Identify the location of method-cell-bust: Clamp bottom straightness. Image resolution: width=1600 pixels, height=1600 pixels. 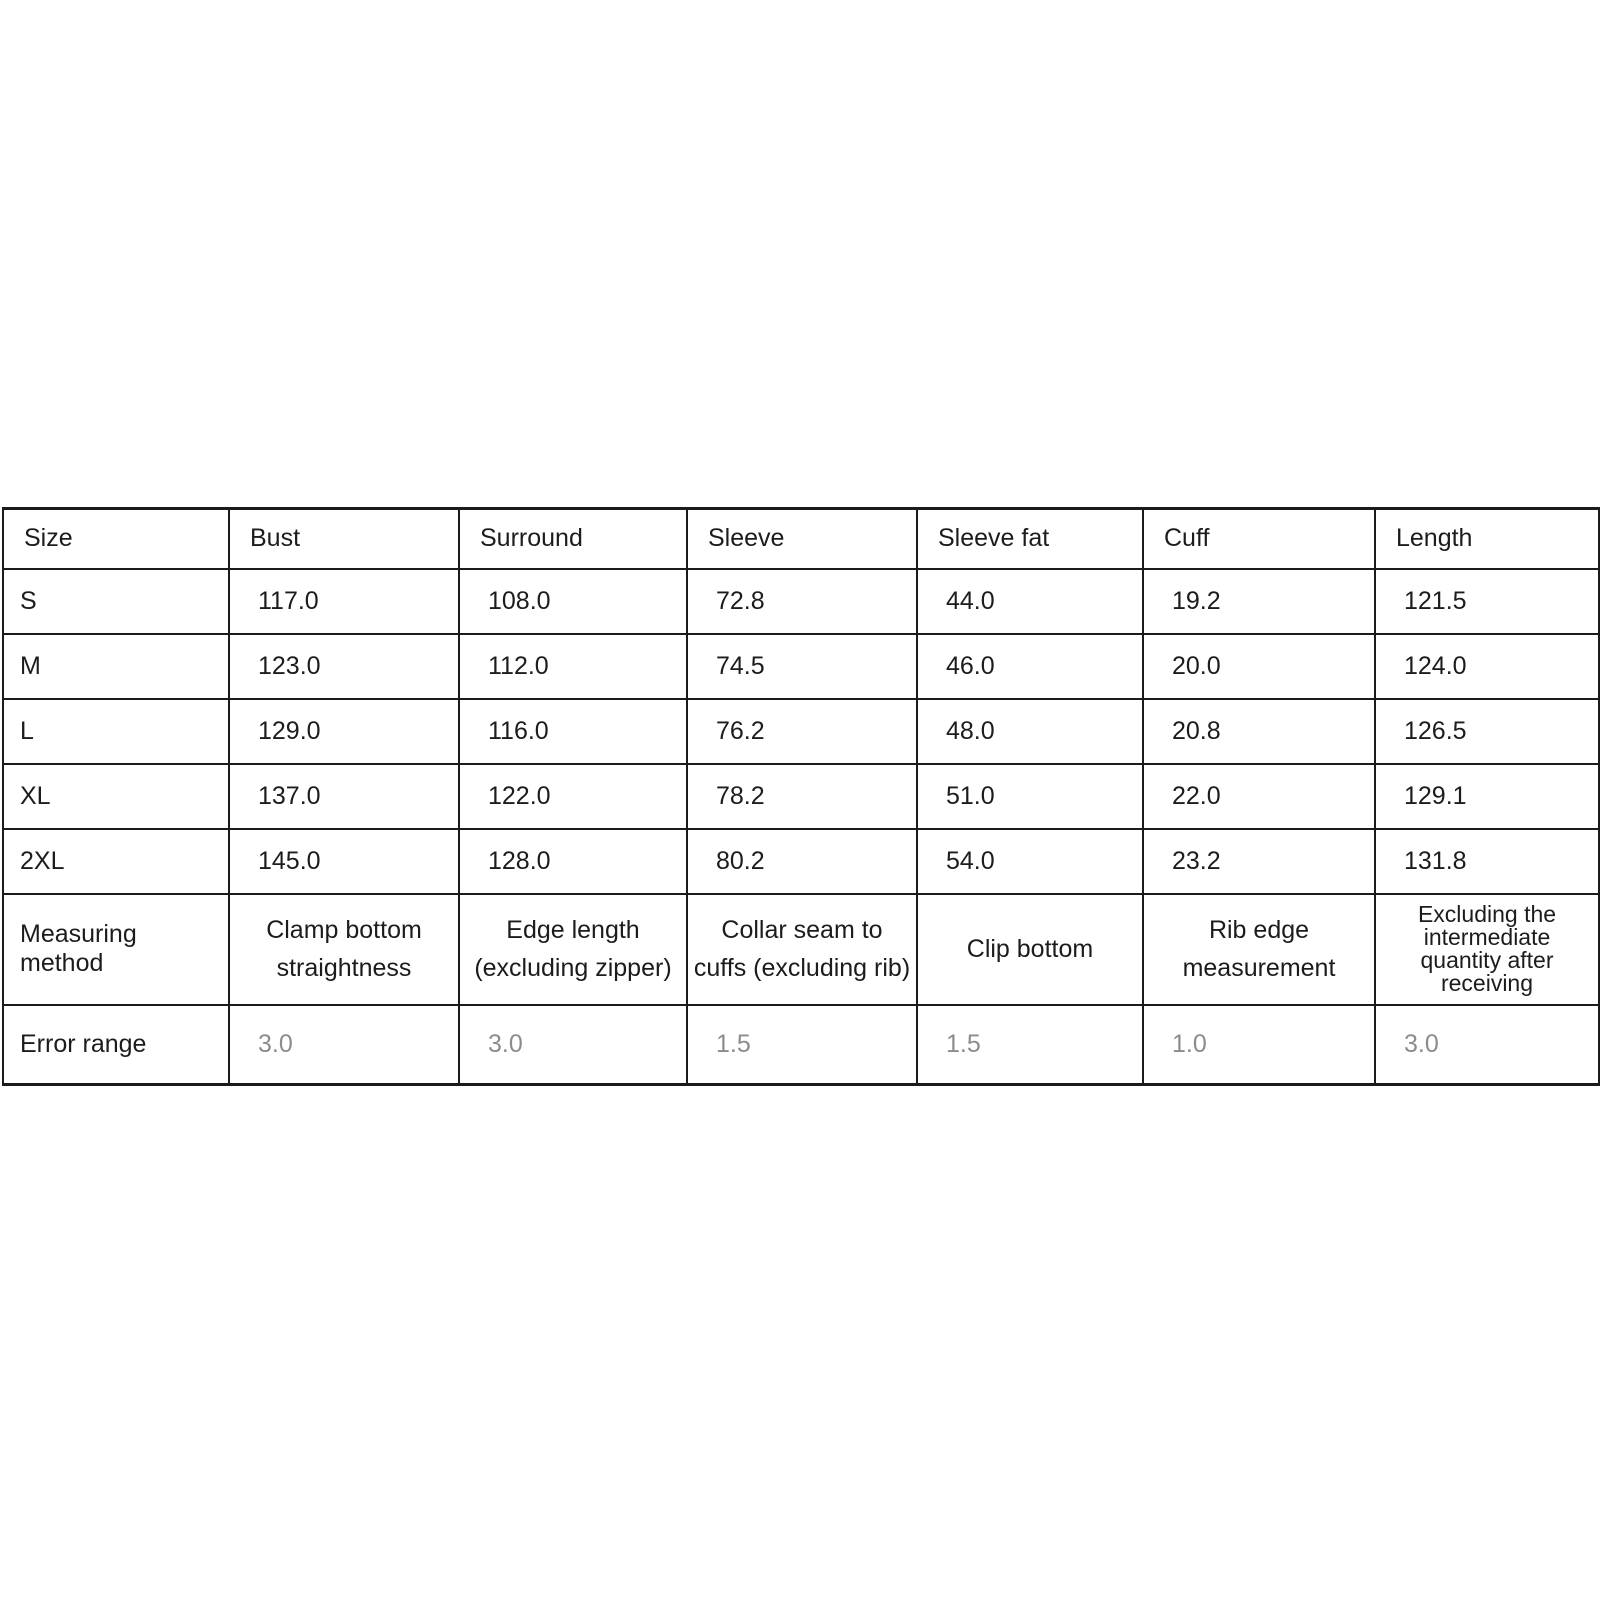
(344, 949).